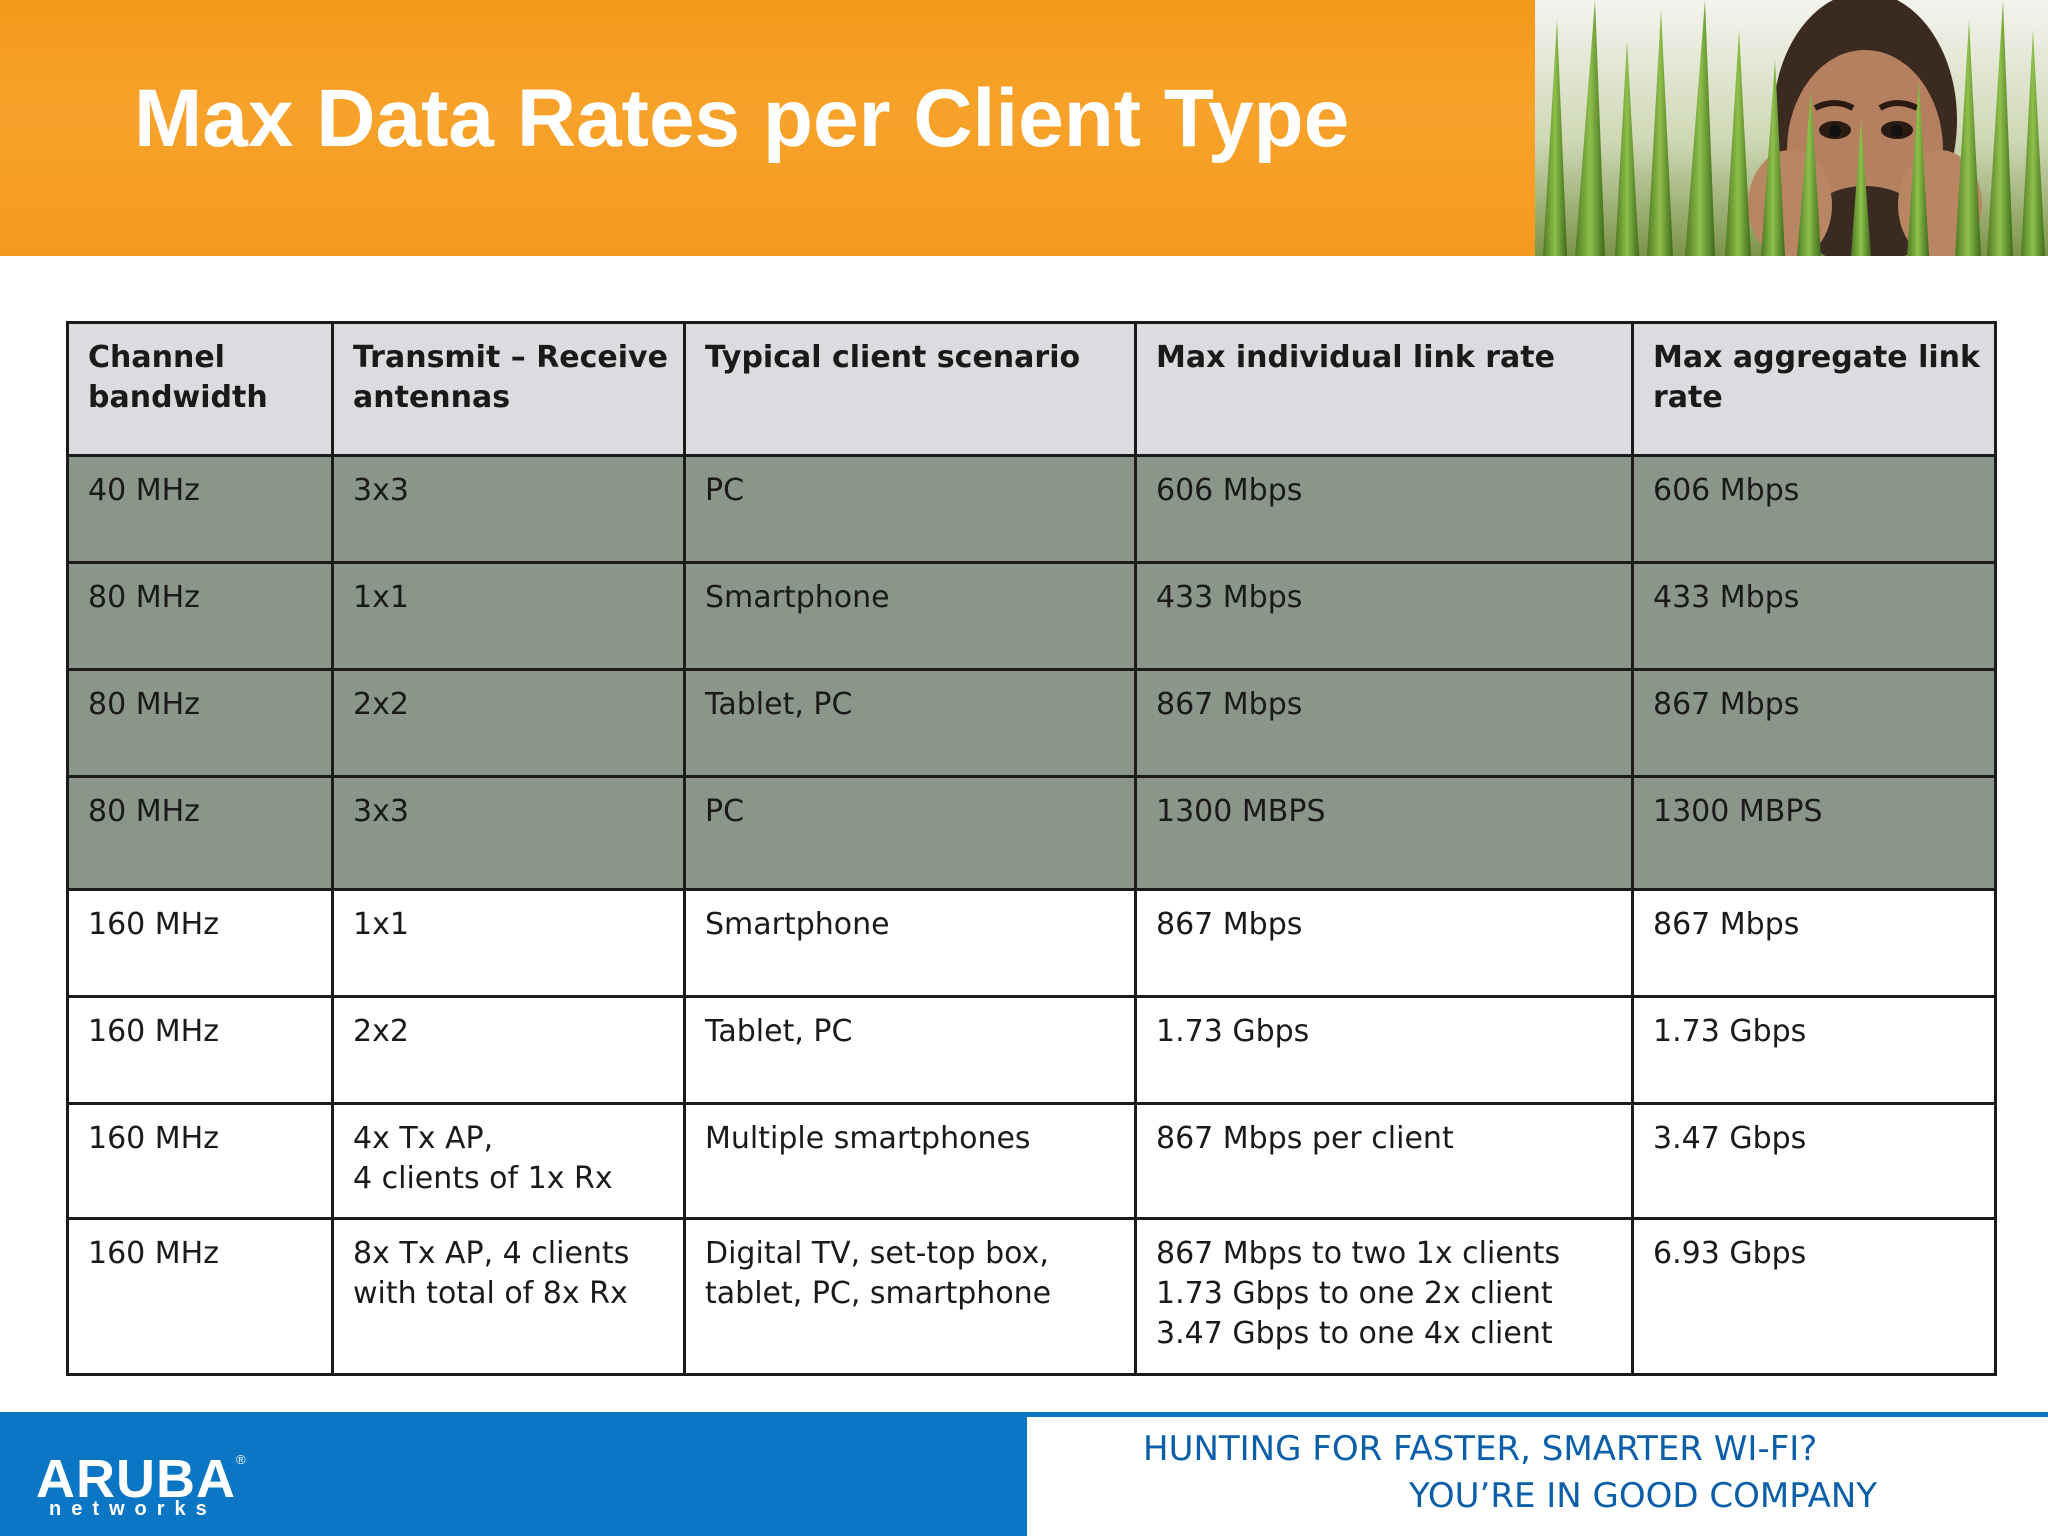 The height and width of the screenshot is (1536, 2048). I want to click on cell-line: 8x Tx AP, 4 clients, so click(491, 1253).